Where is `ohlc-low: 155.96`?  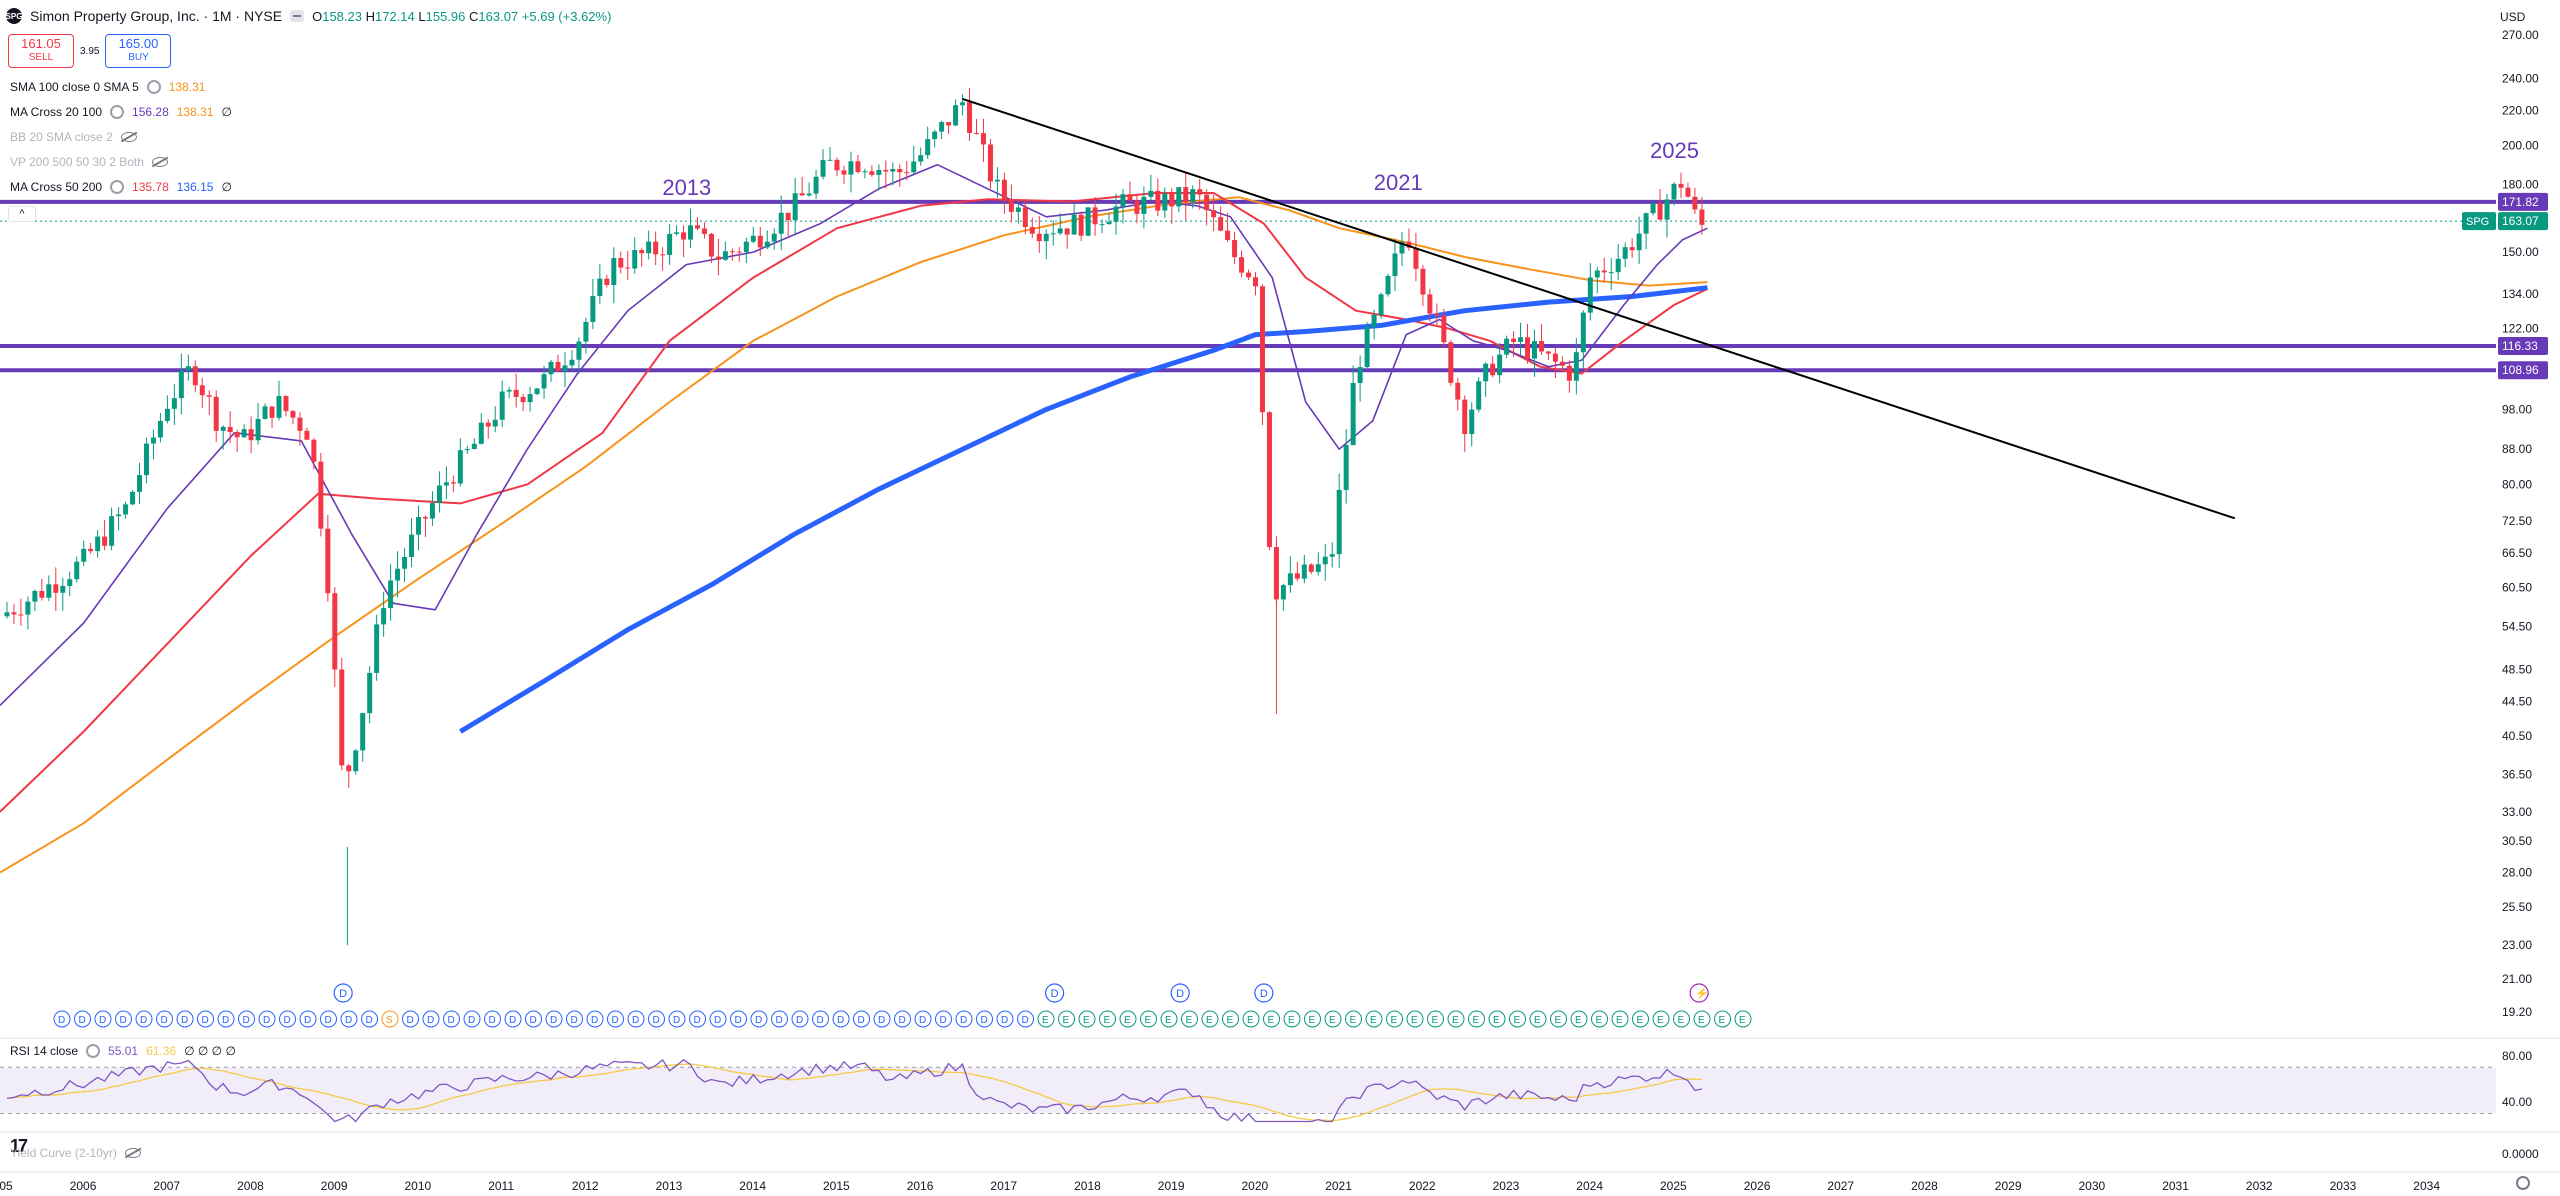
ohlc-low: 155.96 is located at coordinates (445, 16).